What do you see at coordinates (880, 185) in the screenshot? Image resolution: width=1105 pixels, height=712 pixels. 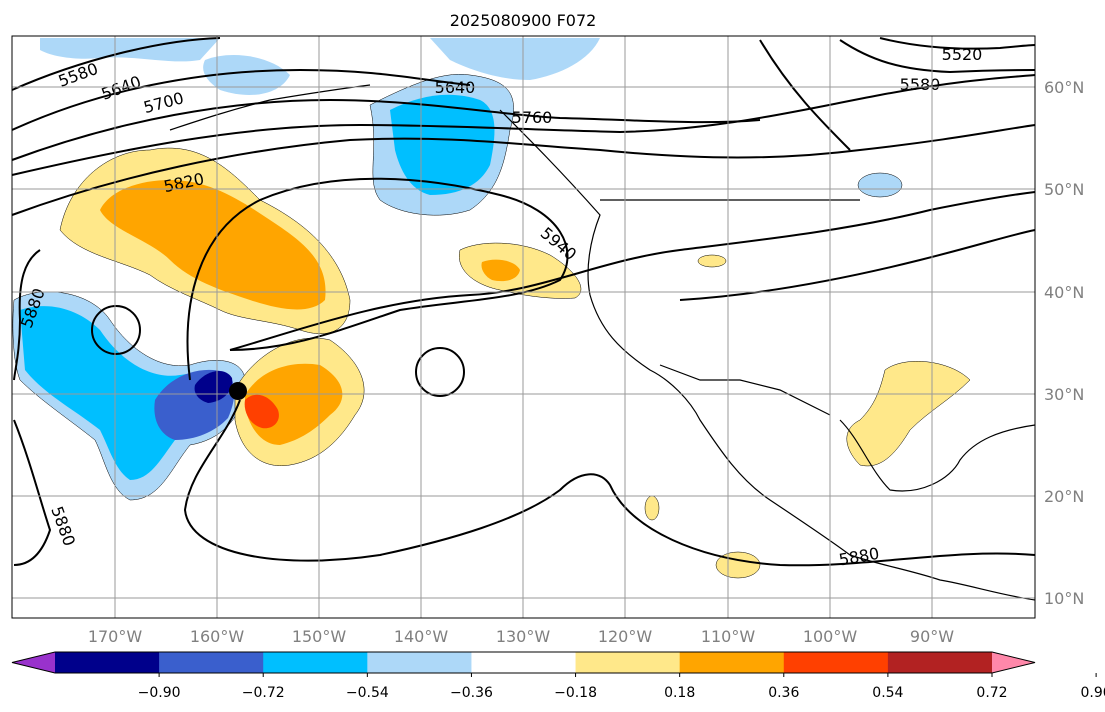 I see `negative-anomaly-spot-lakes` at bounding box center [880, 185].